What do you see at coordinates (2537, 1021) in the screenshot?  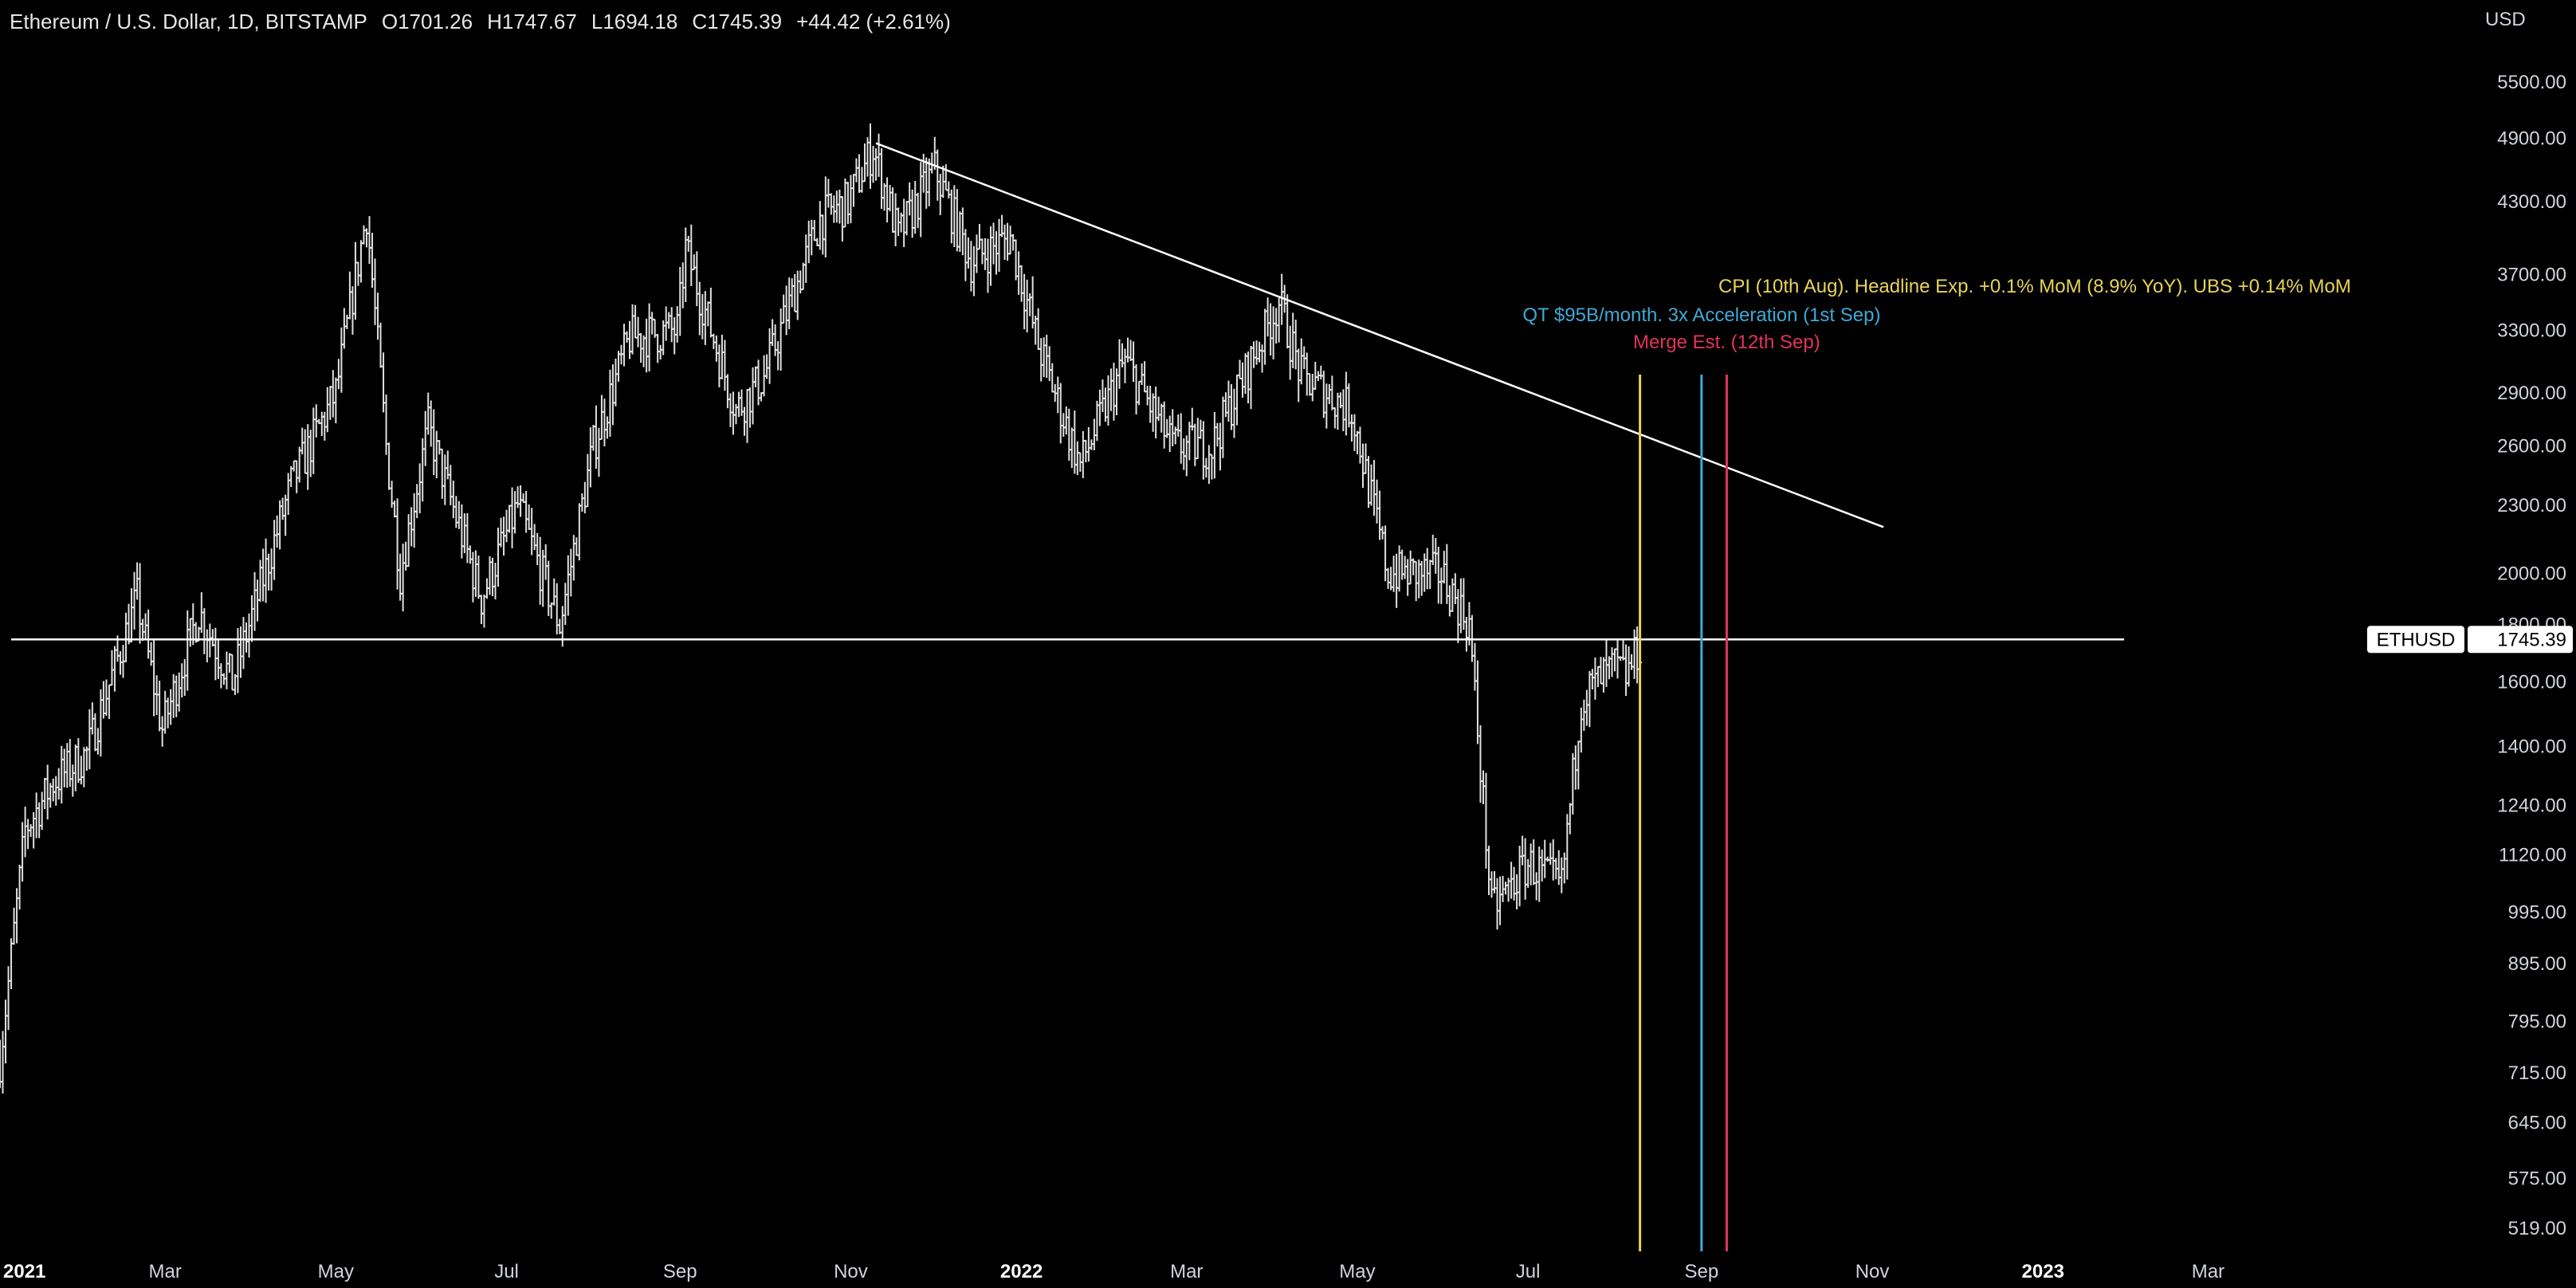 I see `price-tick-label: 795.00` at bounding box center [2537, 1021].